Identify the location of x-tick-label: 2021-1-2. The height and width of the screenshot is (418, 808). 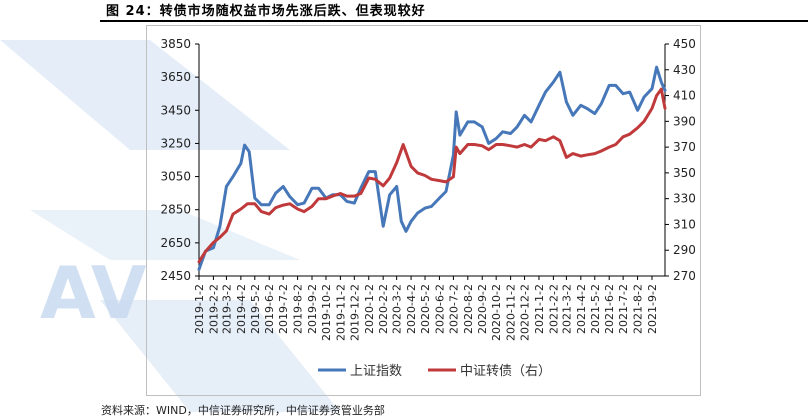
(539, 309).